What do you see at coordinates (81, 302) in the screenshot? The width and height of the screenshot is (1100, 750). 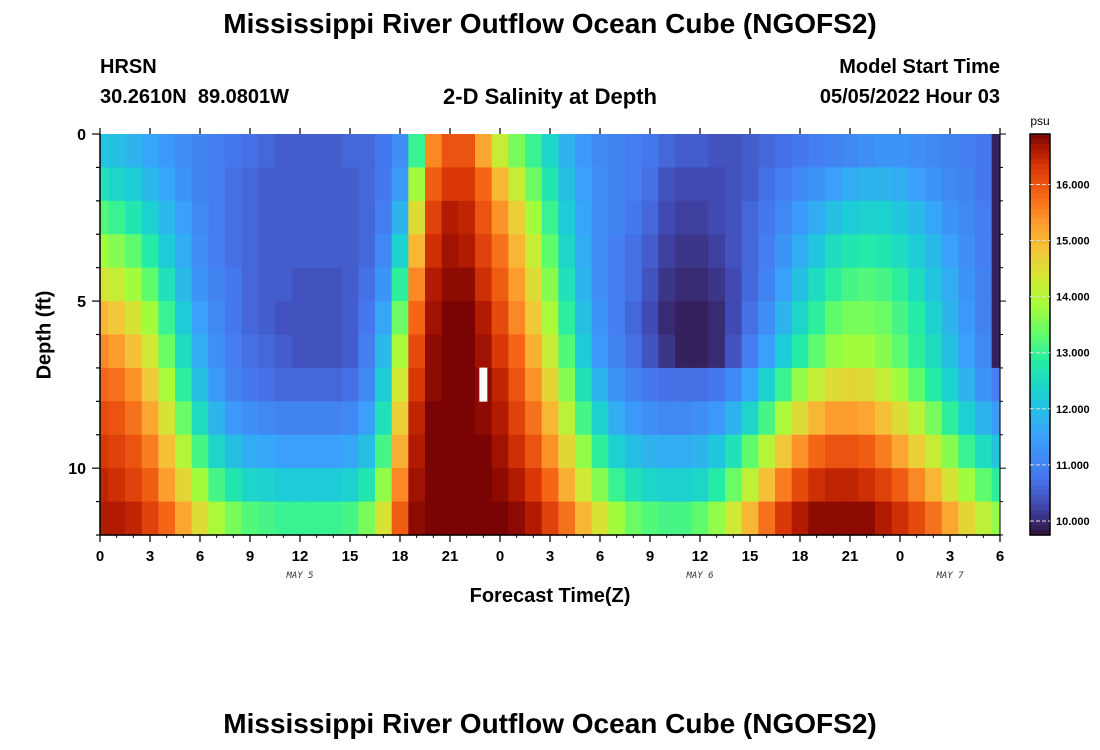 I see `y-tick-label: 5` at bounding box center [81, 302].